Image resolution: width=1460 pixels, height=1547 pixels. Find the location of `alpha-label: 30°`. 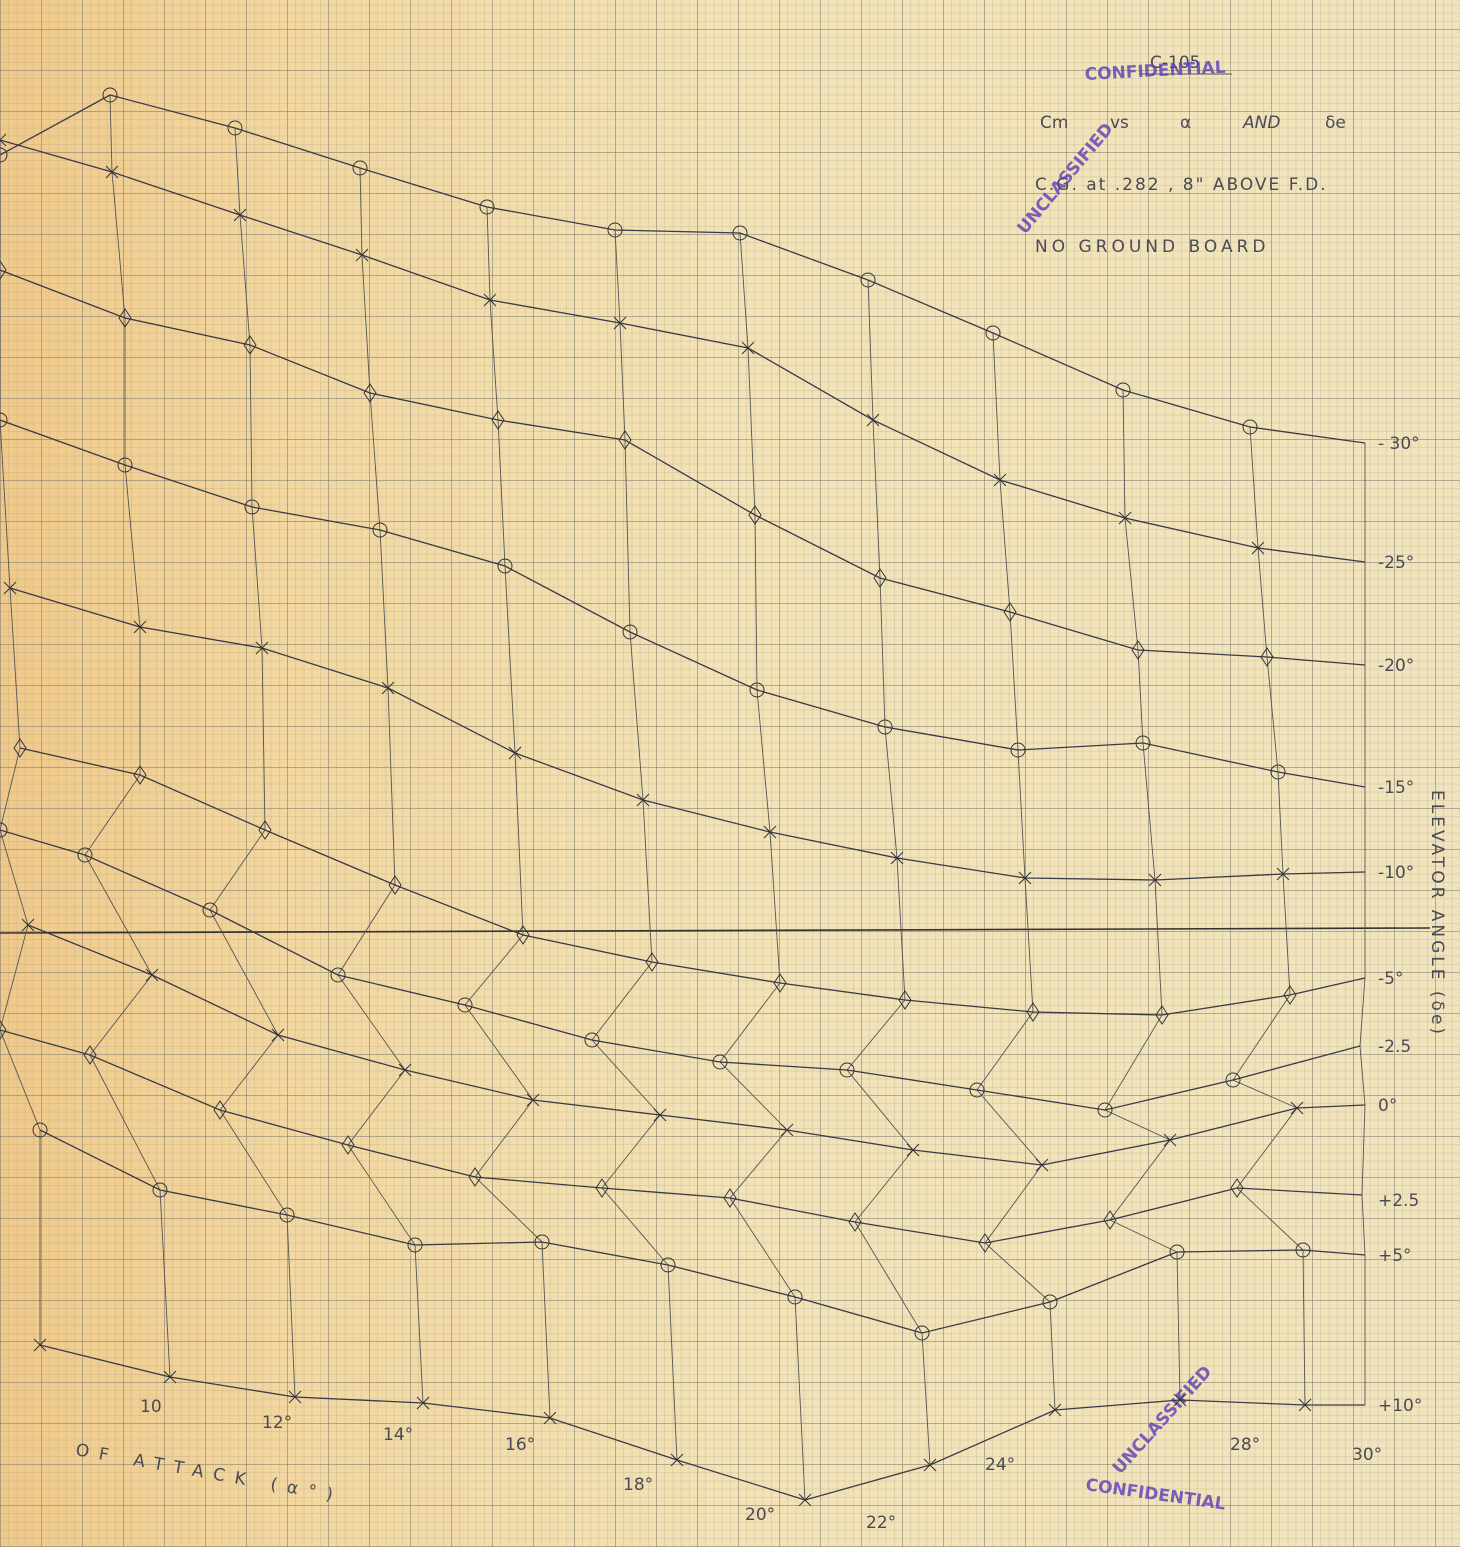

alpha-label: 30° is located at coordinates (1367, 1455).